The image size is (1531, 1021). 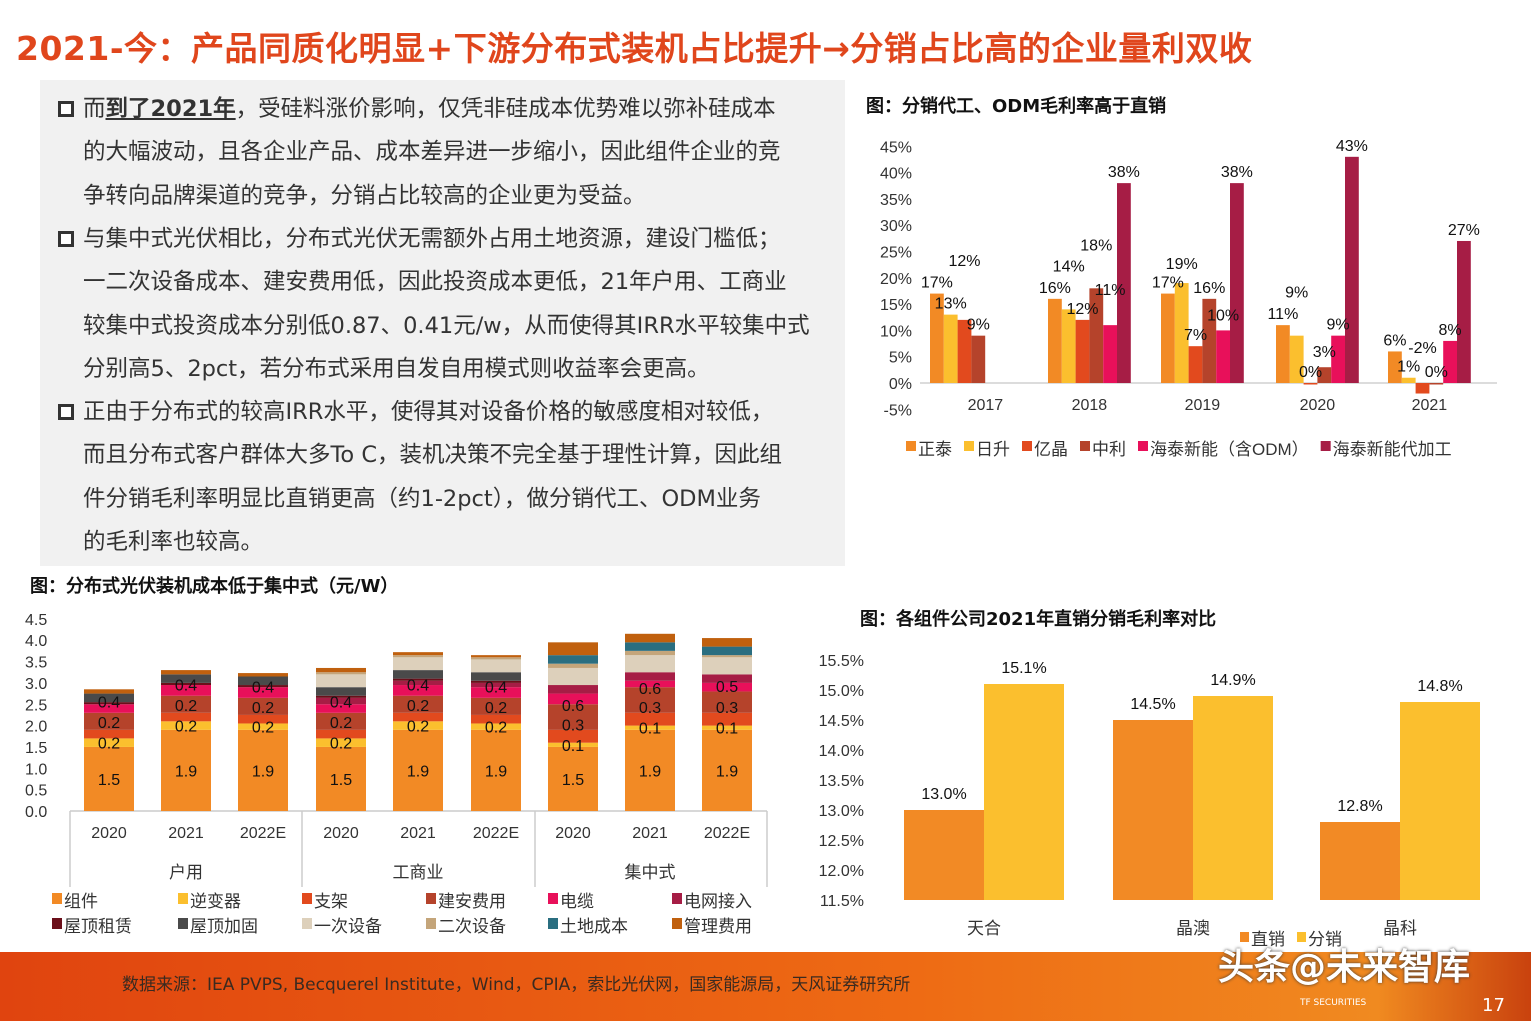 I want to click on data-label: 3%, so click(x=1324, y=352).